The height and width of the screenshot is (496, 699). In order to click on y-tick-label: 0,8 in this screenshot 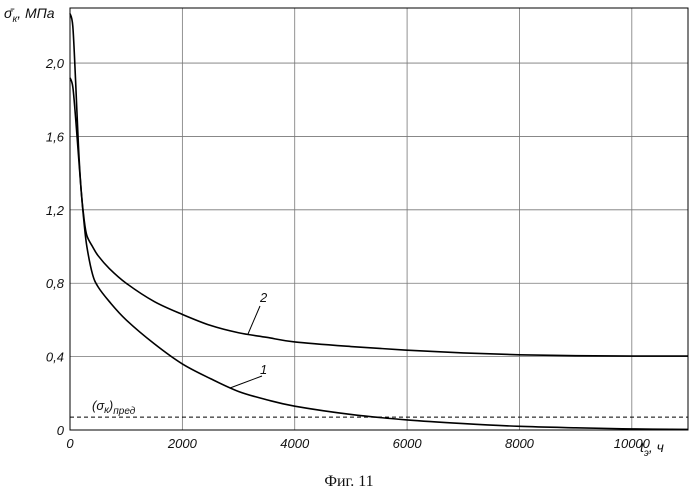, I will do `click(55, 283)`.